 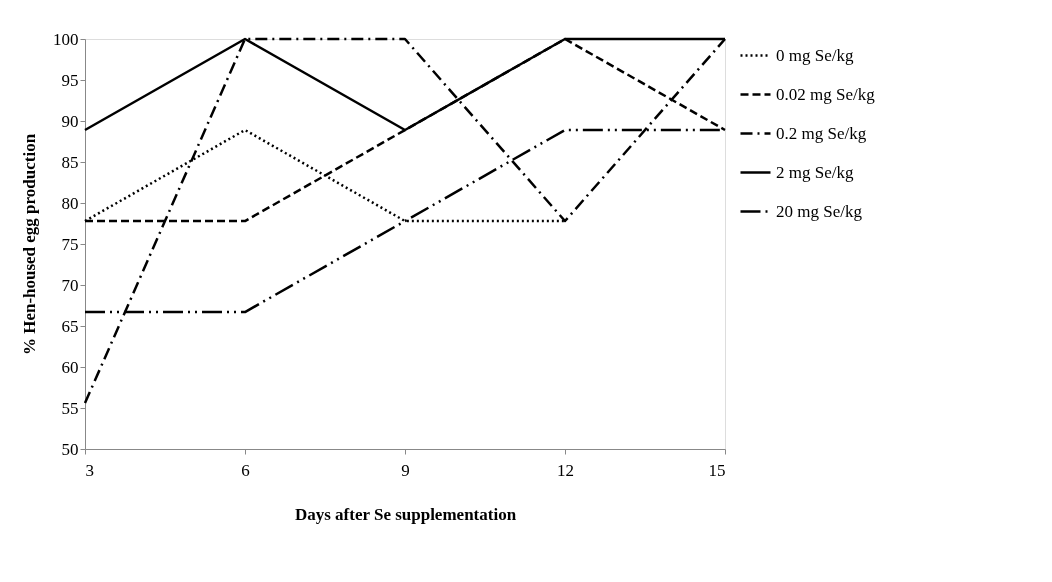 What do you see at coordinates (70, 326) in the screenshot?
I see `y-tick-label: 65` at bounding box center [70, 326].